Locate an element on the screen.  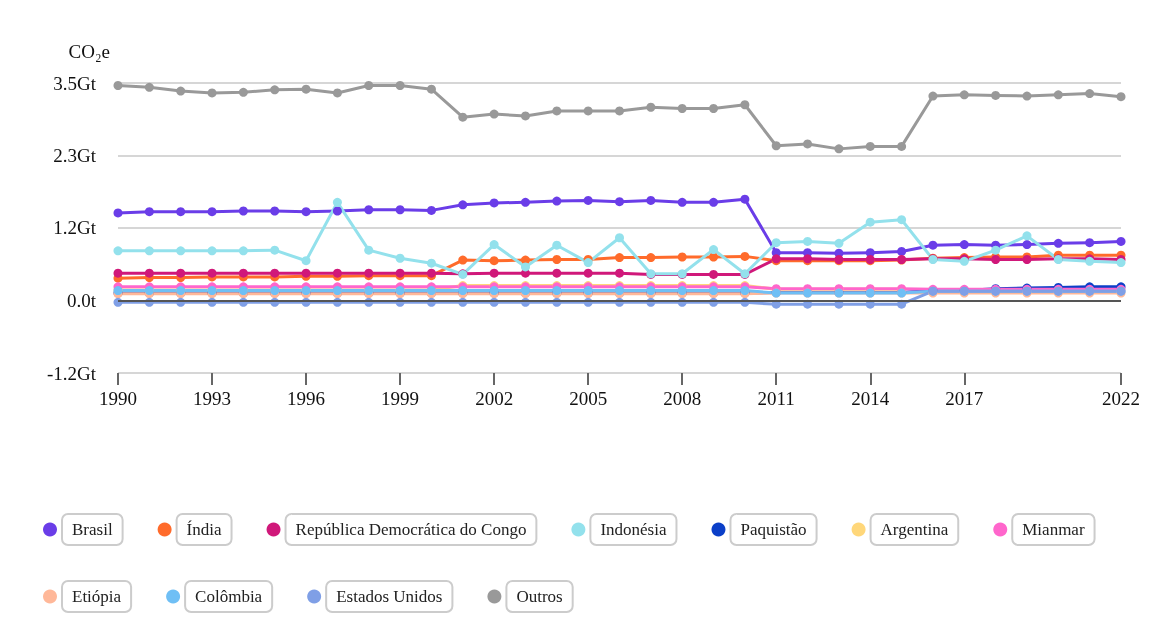
x-tick-label: 1993 is located at coordinates (212, 398).